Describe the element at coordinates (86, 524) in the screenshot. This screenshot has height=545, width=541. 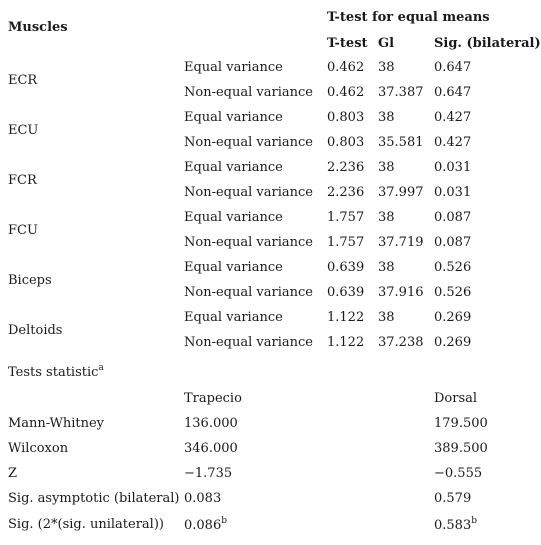
I see `stat-label: Sig. (2*(sig. unilateral))` at that location.